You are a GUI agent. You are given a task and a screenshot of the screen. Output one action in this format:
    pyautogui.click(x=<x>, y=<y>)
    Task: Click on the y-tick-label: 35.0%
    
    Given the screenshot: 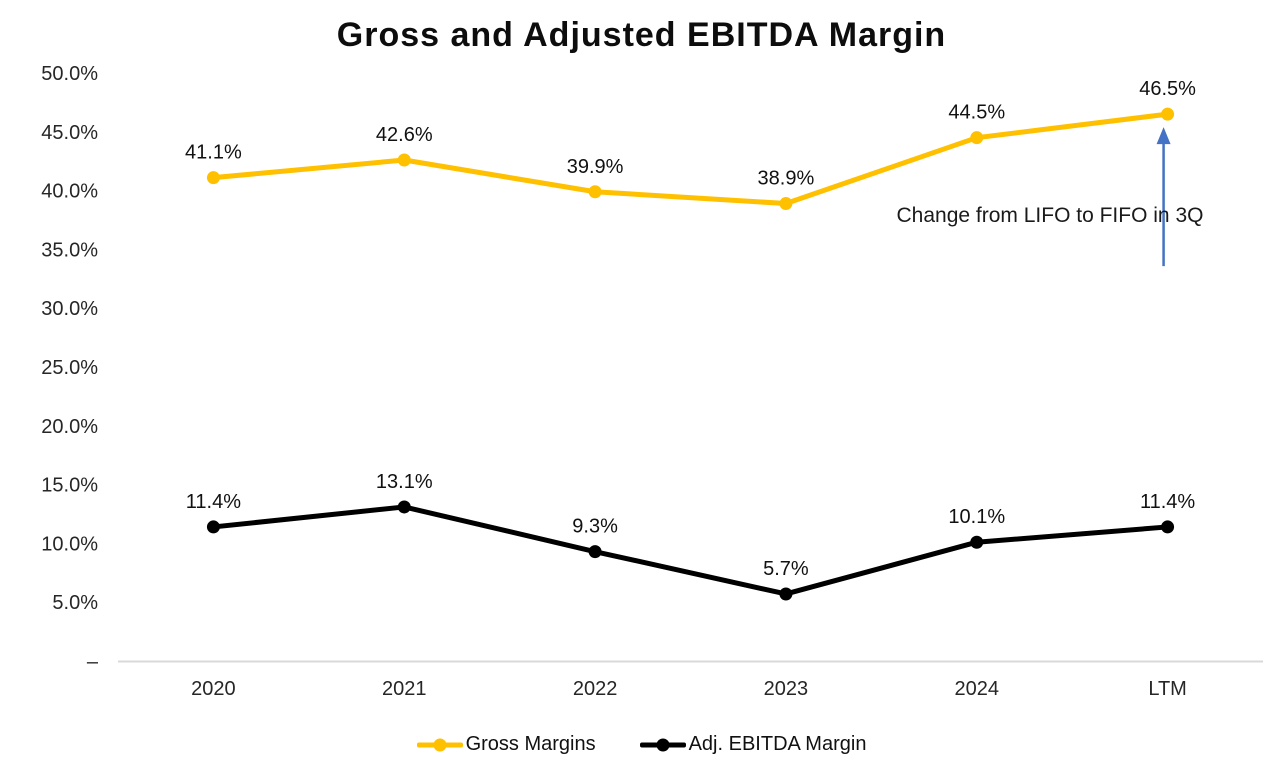 What is the action you would take?
    pyautogui.click(x=69, y=250)
    